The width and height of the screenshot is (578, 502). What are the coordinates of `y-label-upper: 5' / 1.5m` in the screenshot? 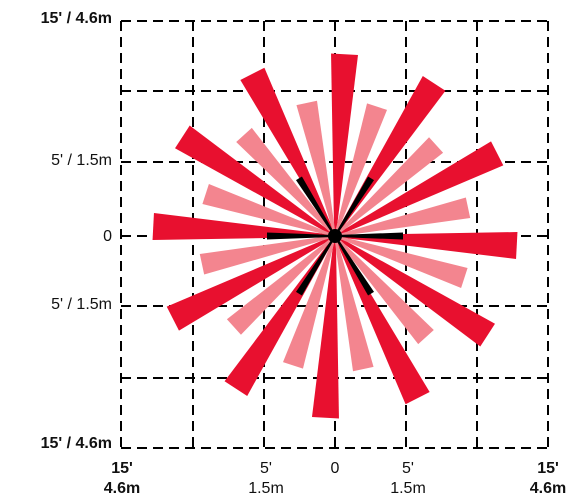 It's located at (81, 160).